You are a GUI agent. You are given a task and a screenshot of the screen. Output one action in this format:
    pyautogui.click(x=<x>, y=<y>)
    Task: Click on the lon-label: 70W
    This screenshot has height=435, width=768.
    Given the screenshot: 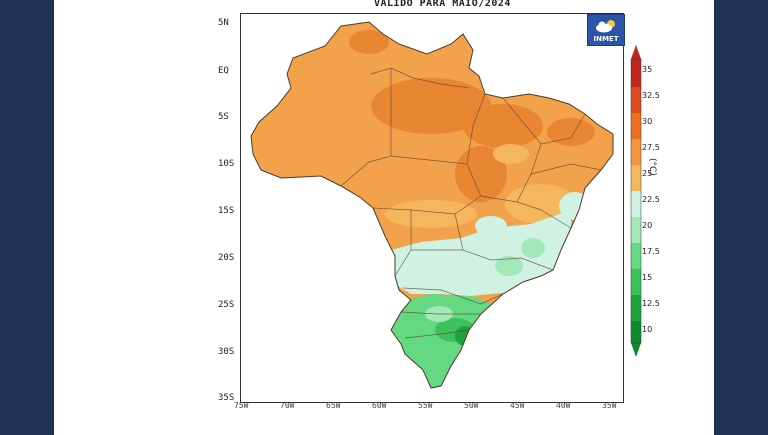 What is the action you would take?
    pyautogui.click(x=287, y=405)
    